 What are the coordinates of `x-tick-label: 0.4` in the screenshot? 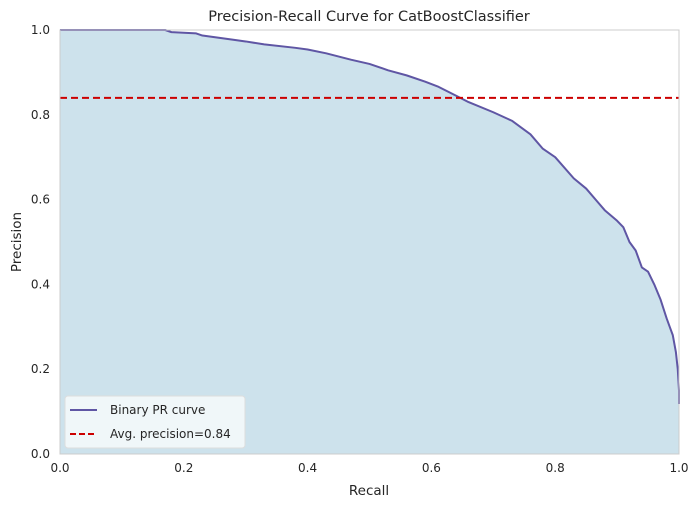 It's located at (307, 468).